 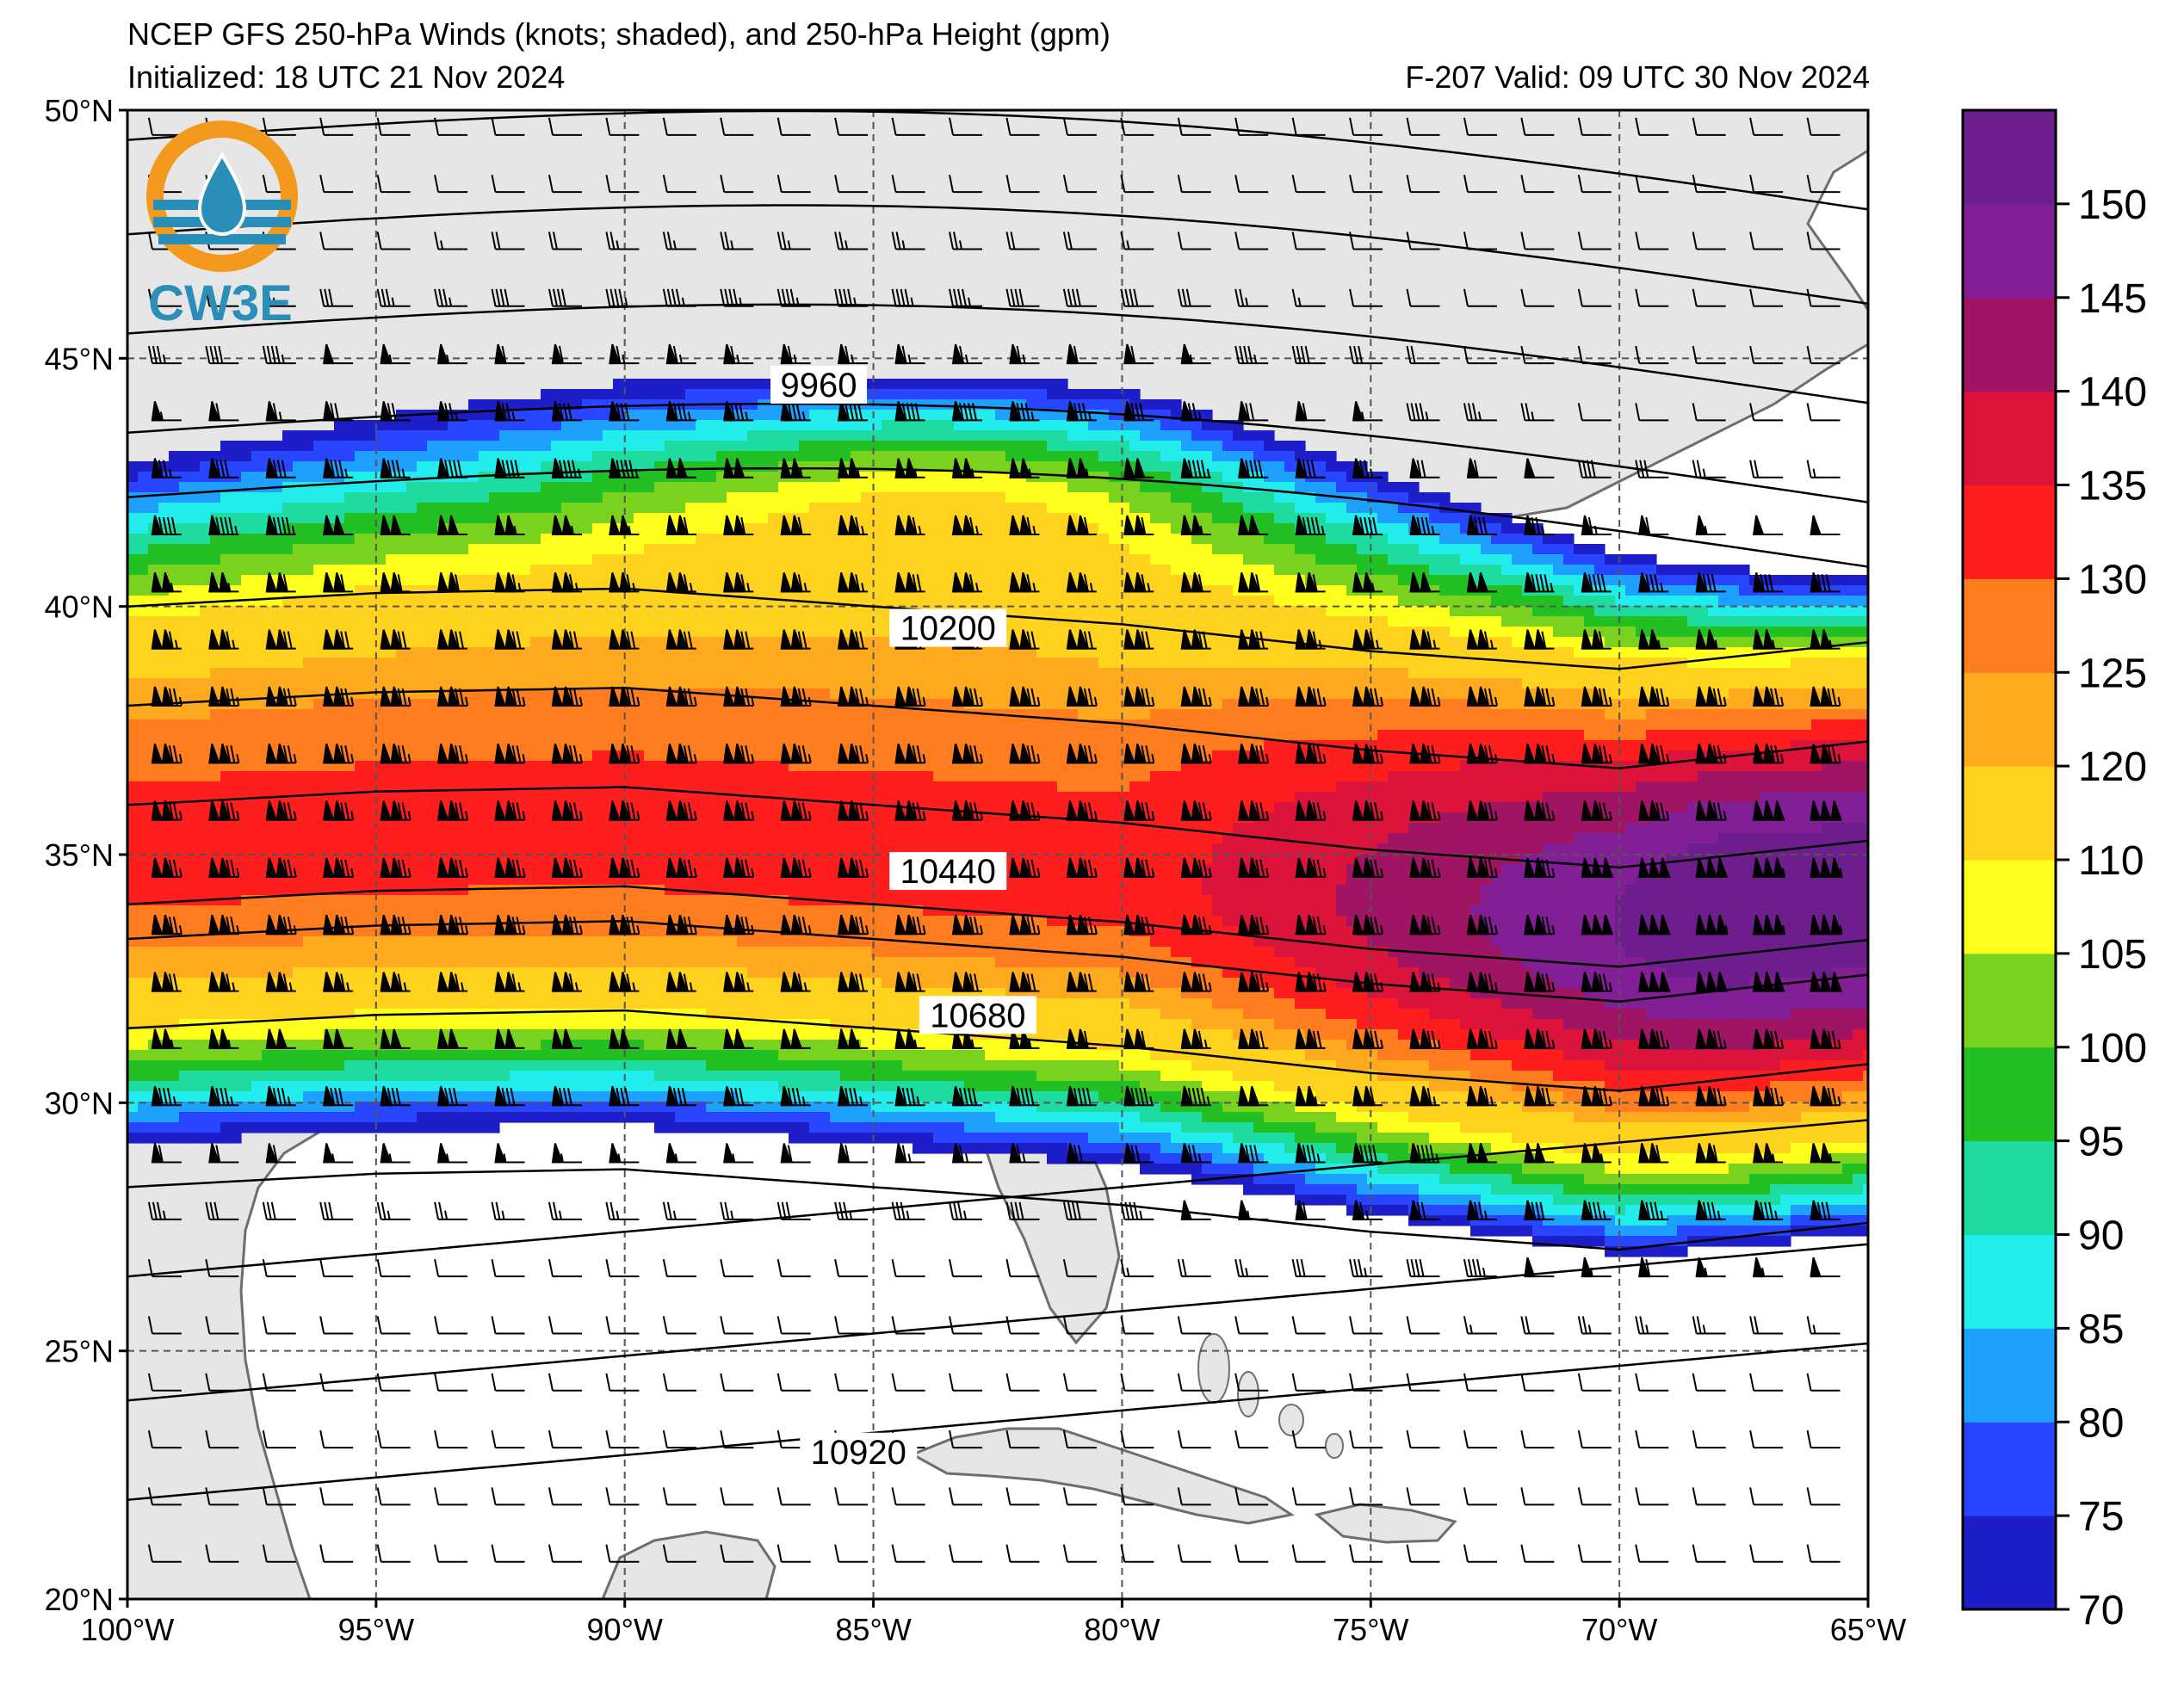 What do you see at coordinates (948, 872) in the screenshot?
I see `contour-label: 10440` at bounding box center [948, 872].